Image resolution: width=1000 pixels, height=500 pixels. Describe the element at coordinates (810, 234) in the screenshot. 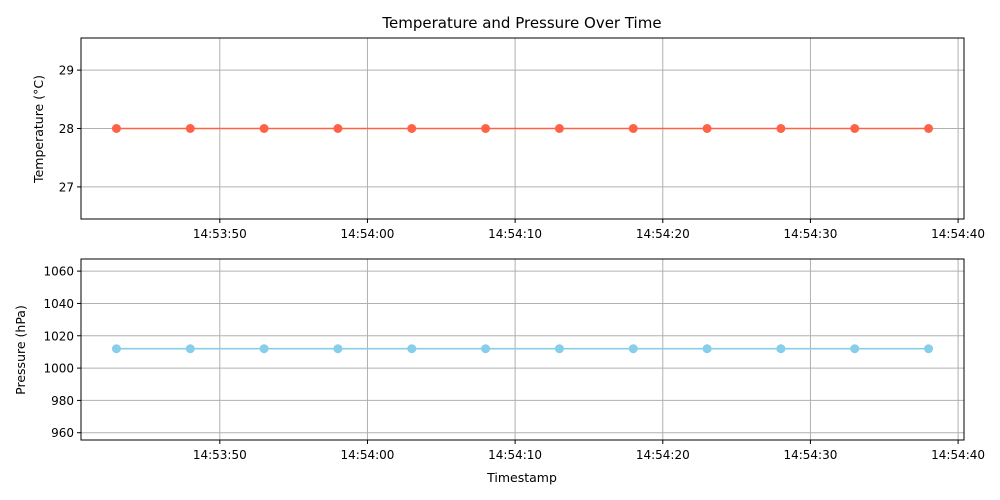

I see `temperature-x-tick-label: 14:54:30` at that location.